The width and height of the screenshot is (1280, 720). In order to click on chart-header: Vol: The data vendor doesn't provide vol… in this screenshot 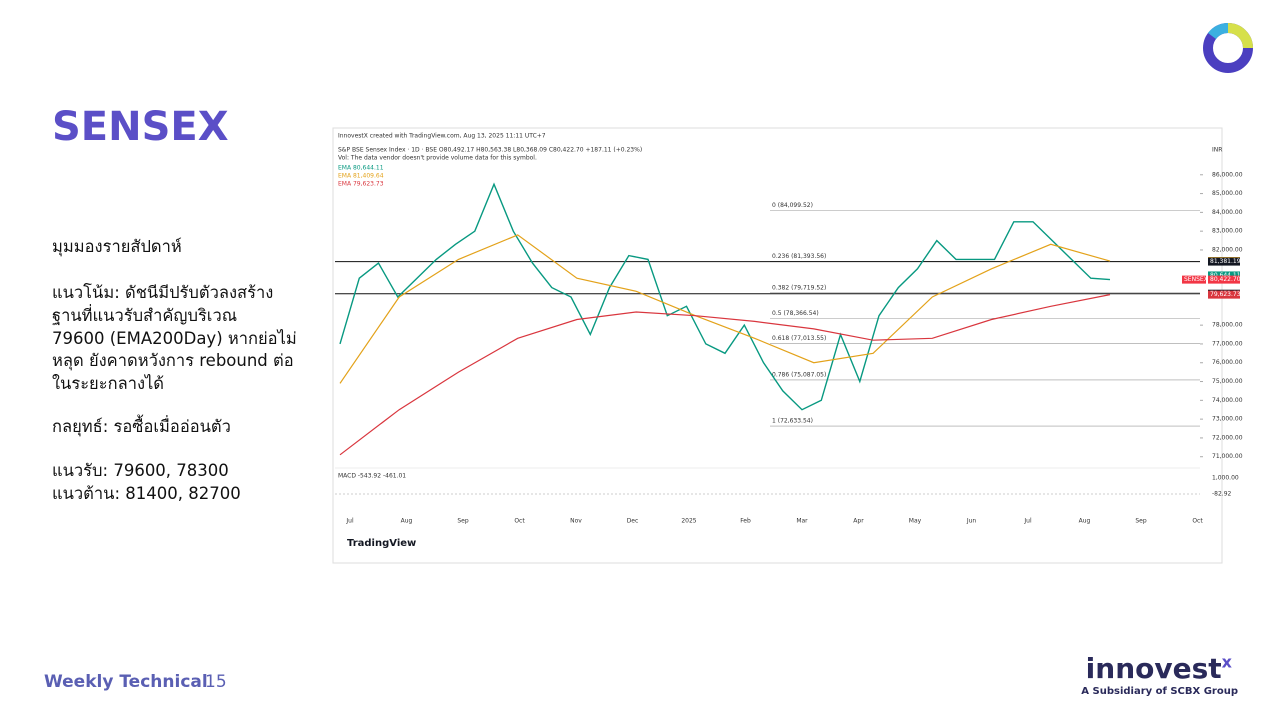, I will do `click(437, 158)`.